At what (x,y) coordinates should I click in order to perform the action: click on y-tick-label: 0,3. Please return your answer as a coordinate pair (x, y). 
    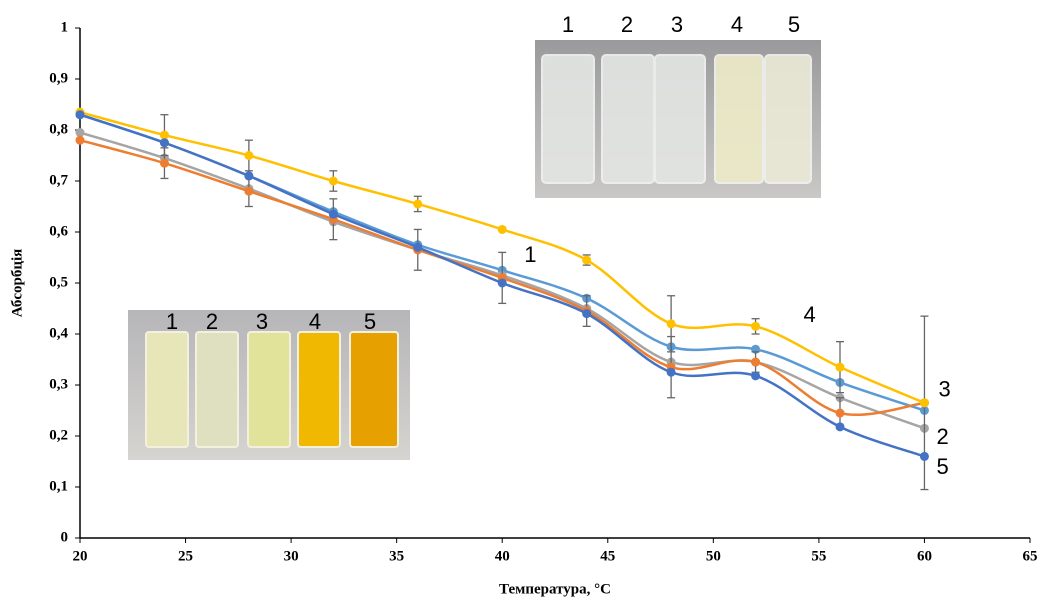
    Looking at the image, I should click on (58, 384).